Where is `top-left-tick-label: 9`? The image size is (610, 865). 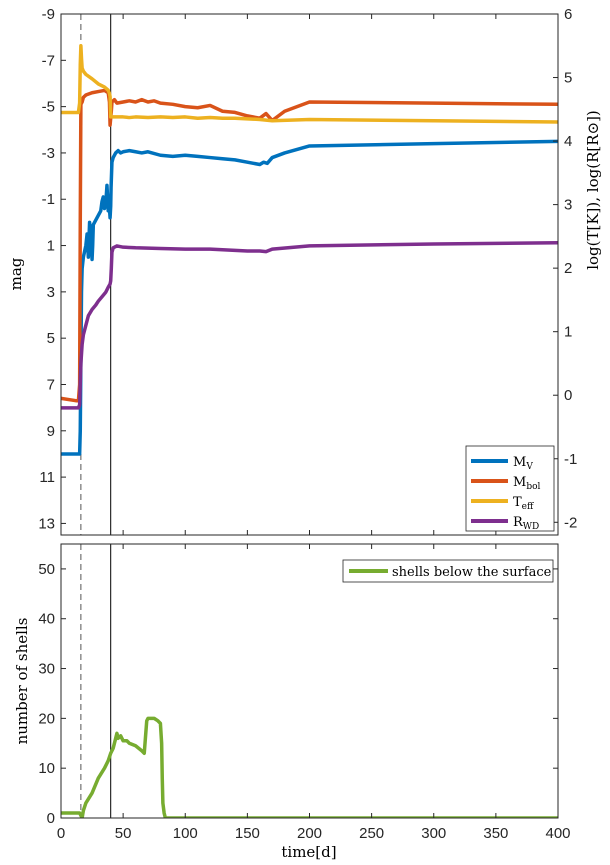 top-left-tick-label: 9 is located at coordinates (51, 431).